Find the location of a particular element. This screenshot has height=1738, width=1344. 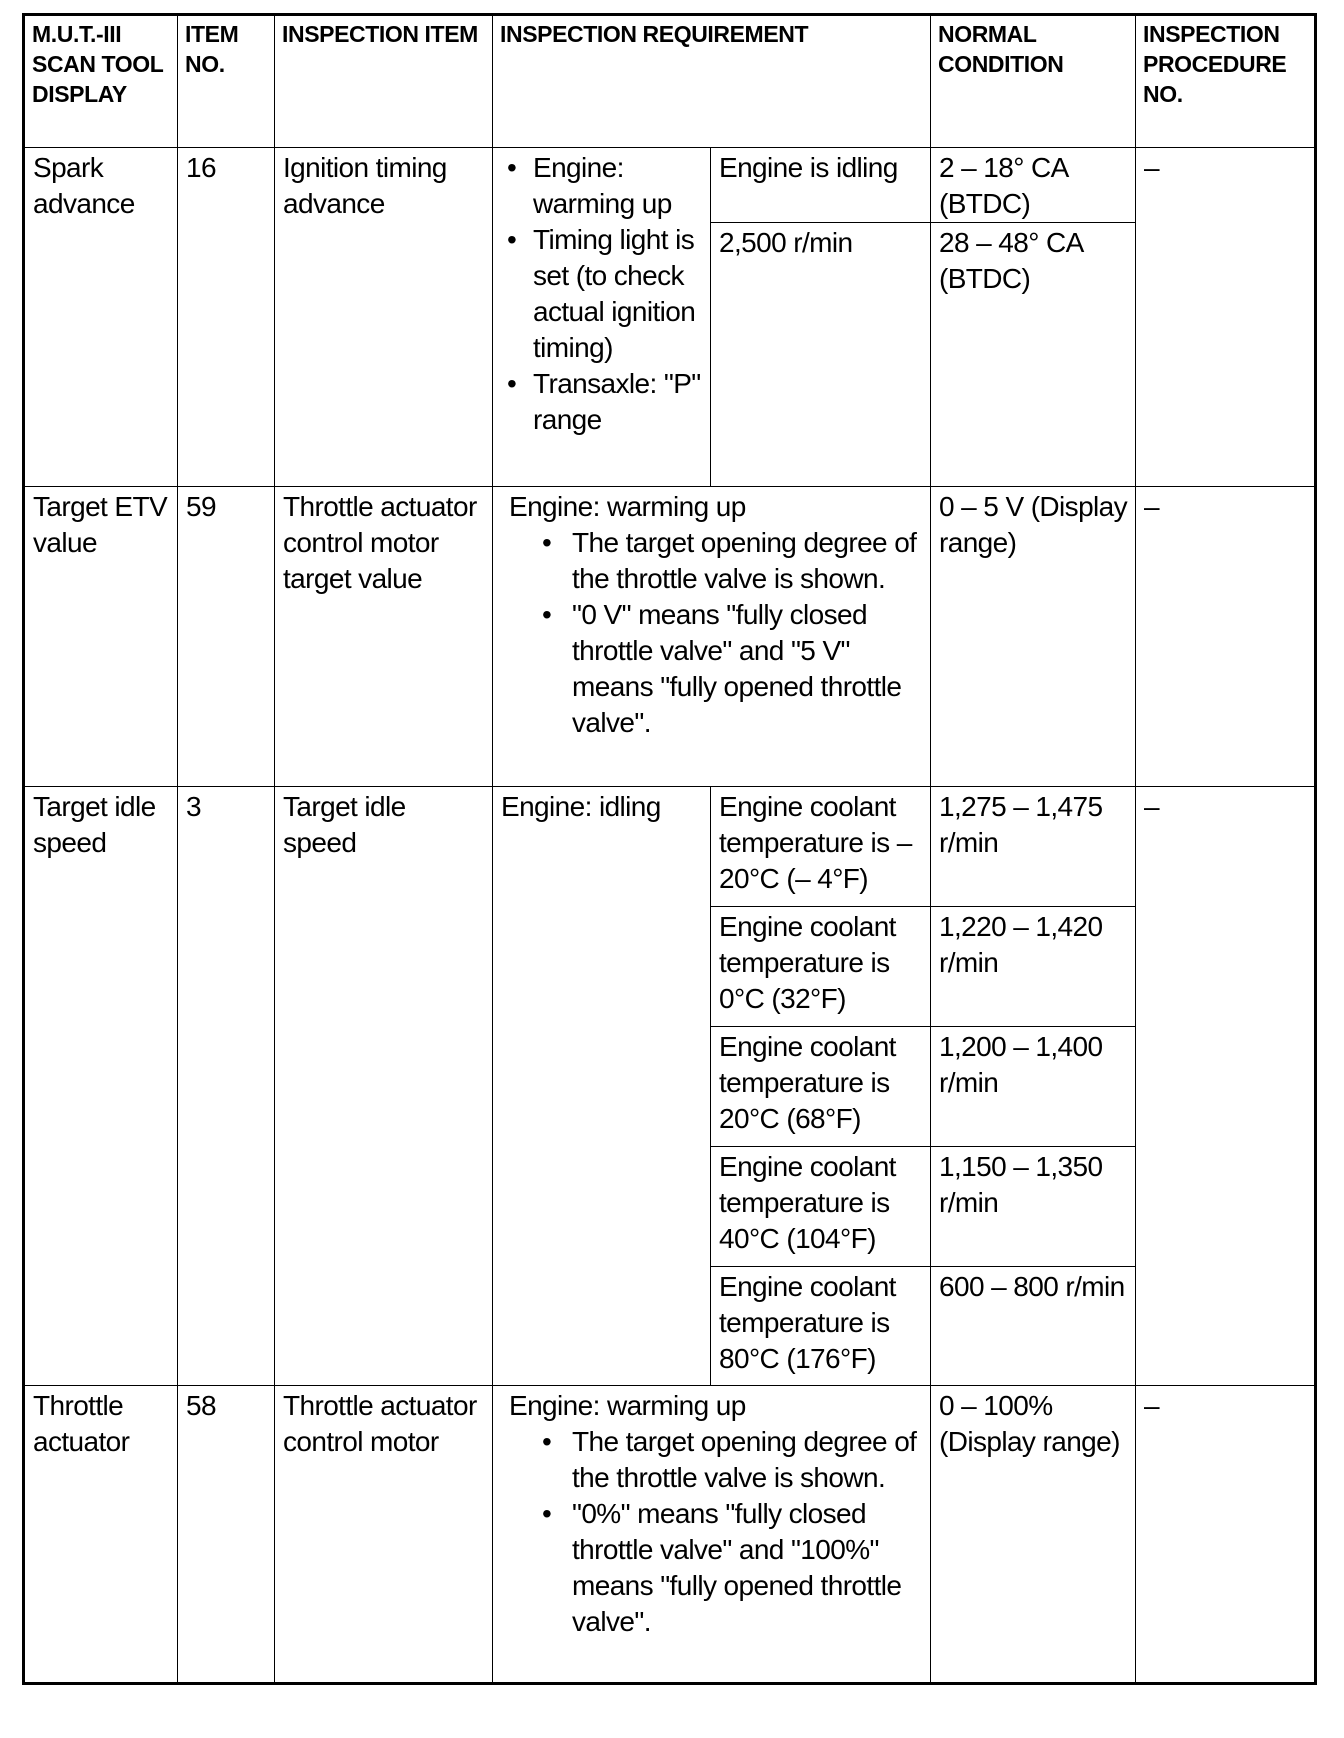

header-procedure: INSPECTION PROCEDURE NO. is located at coordinates (1225, 81).